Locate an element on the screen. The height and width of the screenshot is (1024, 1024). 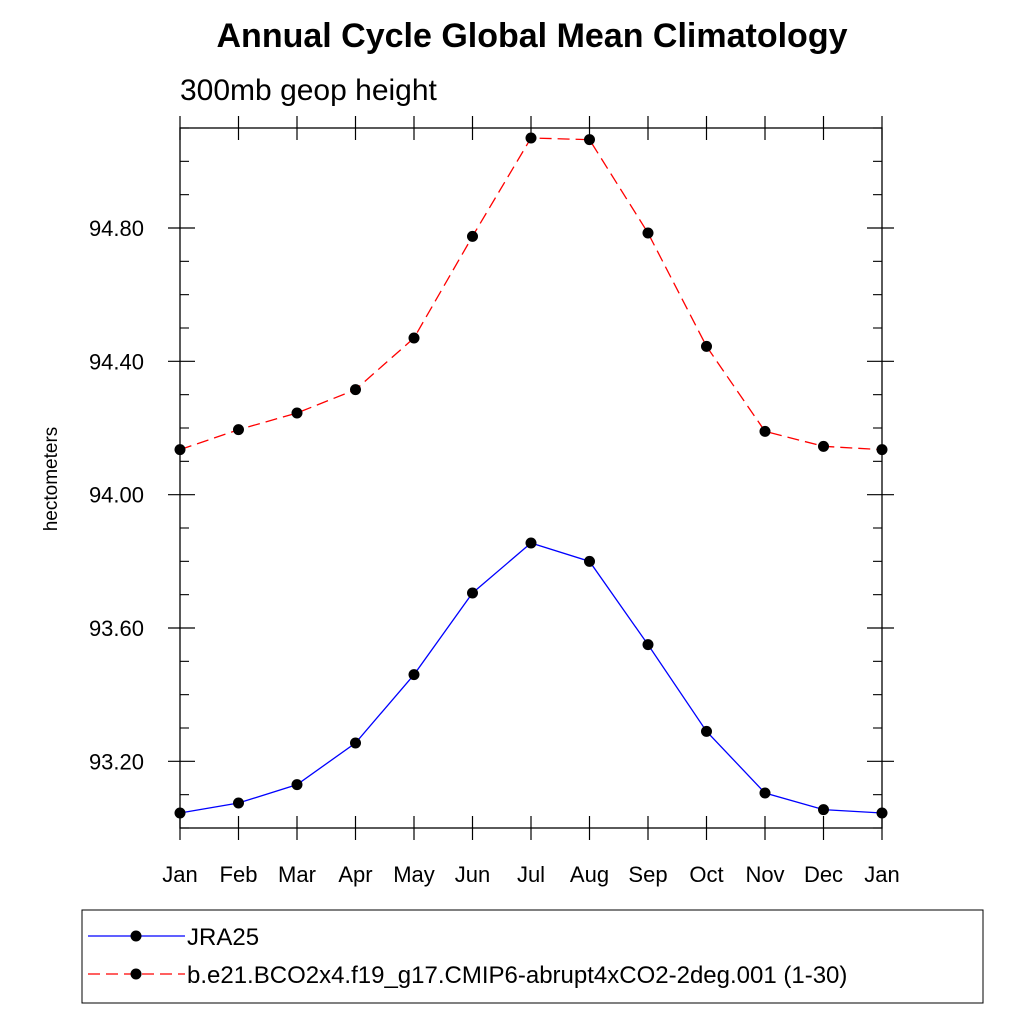
x-tick-label: Dec is located at coordinates (823, 874).